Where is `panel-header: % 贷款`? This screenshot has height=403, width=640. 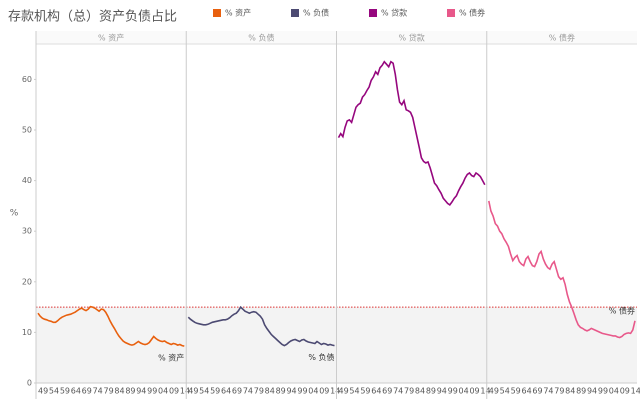 panel-header: % 贷款 is located at coordinates (412, 38).